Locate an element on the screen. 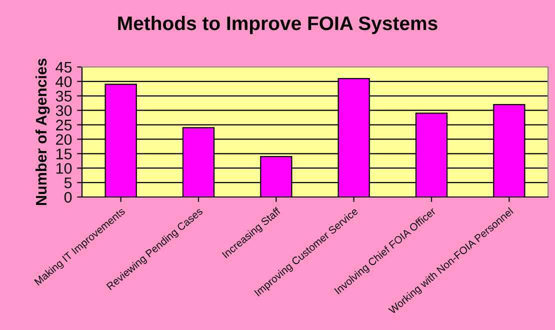 The image size is (555, 330). y-tick-label: 35 is located at coordinates (64, 96).